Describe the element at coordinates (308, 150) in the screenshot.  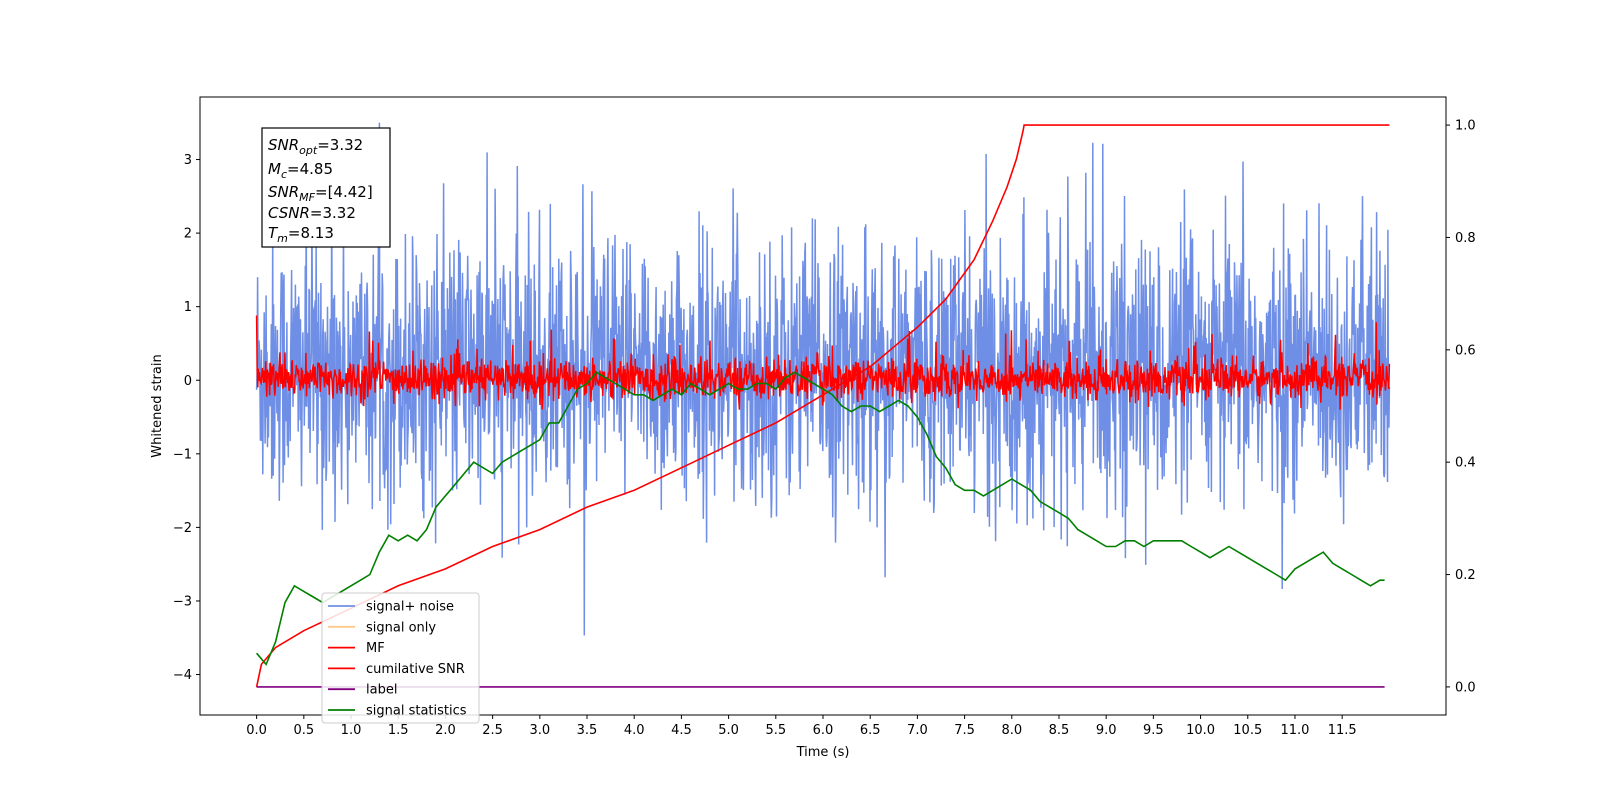
I see `info-snr-opt-sub: opt` at that location.